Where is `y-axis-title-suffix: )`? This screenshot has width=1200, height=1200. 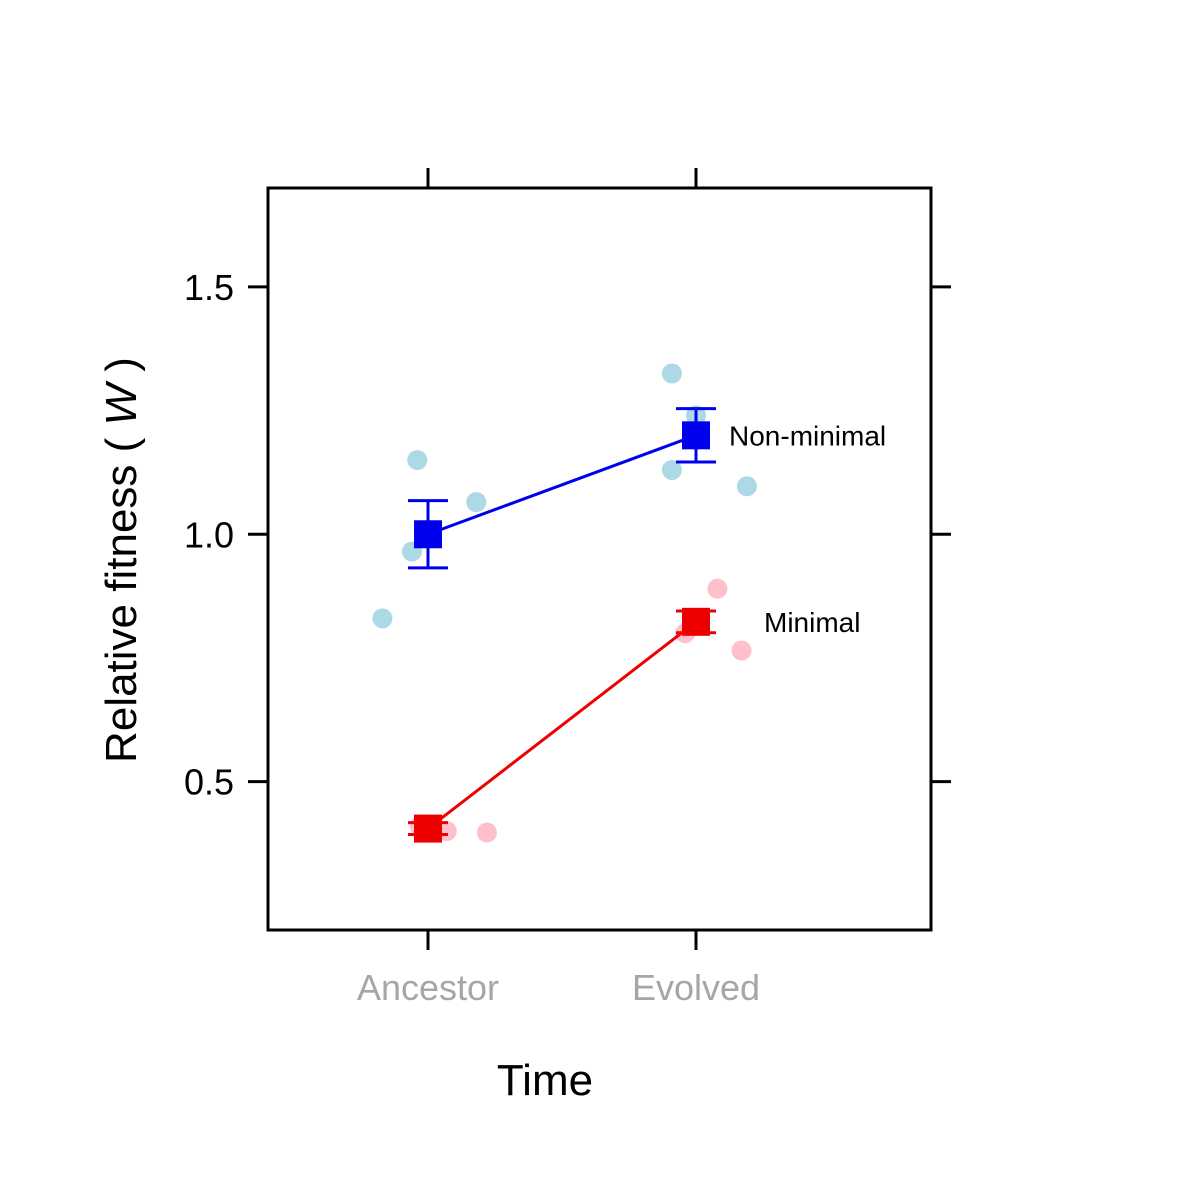
y-axis-title-suffix: ) is located at coordinates (121, 370).